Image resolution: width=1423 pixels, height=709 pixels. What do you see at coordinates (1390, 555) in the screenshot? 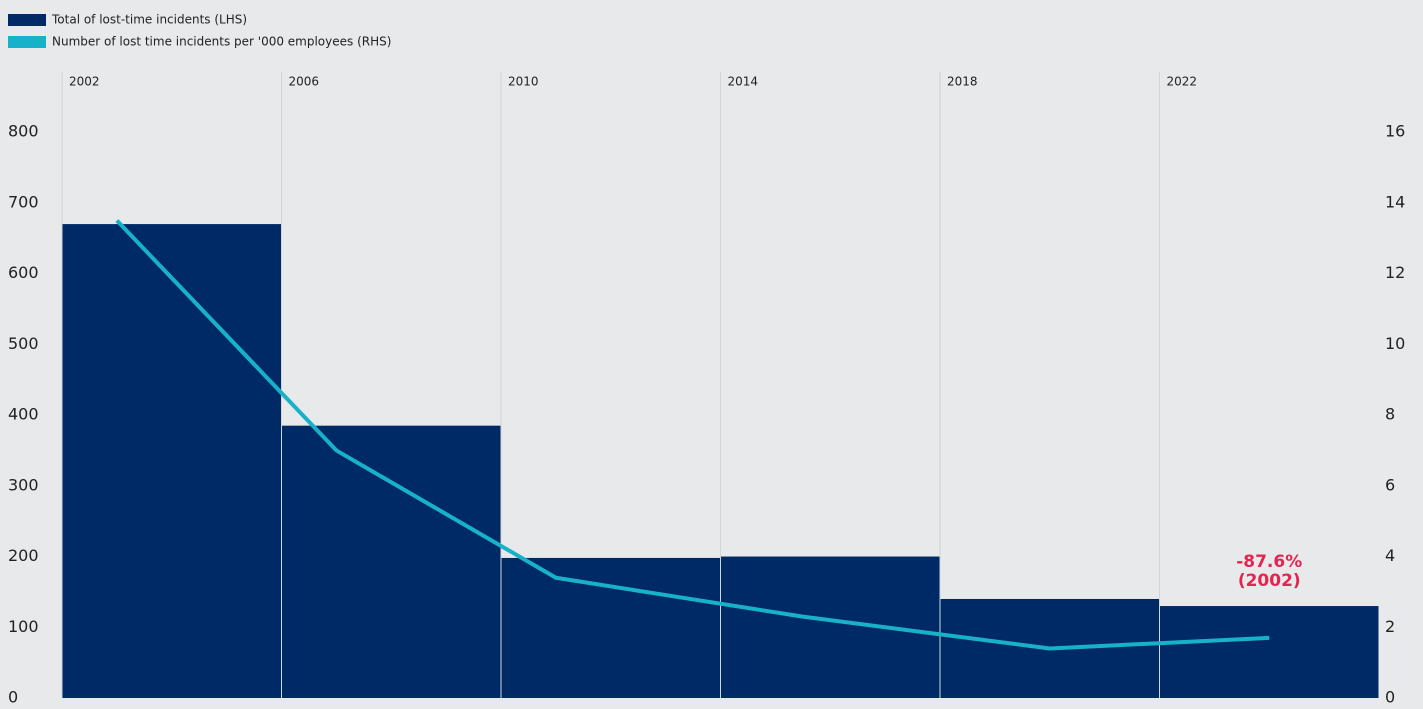
I see `y2-tick-label: 4` at bounding box center [1390, 555].